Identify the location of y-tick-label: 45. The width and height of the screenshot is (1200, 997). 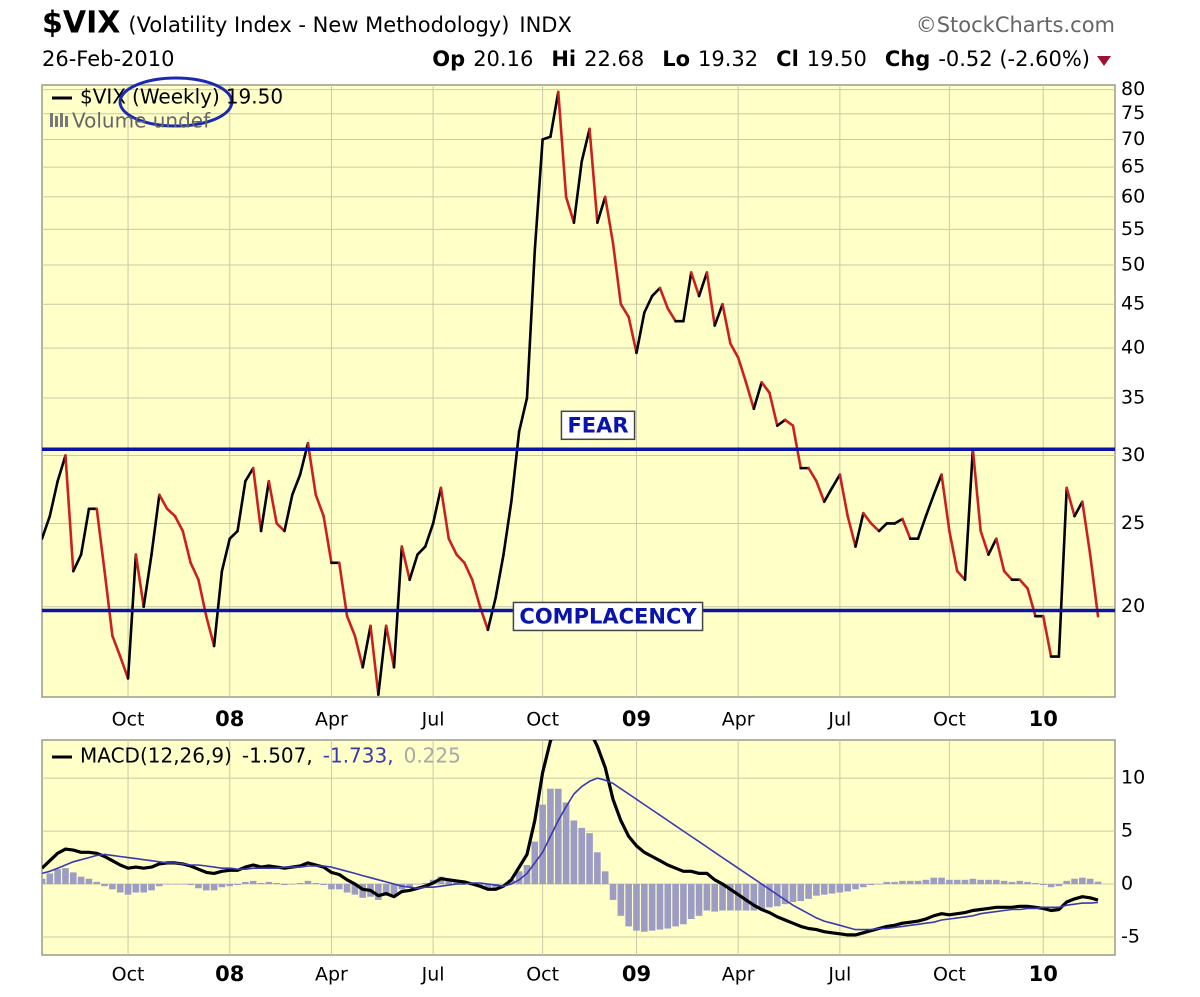
(1133, 304).